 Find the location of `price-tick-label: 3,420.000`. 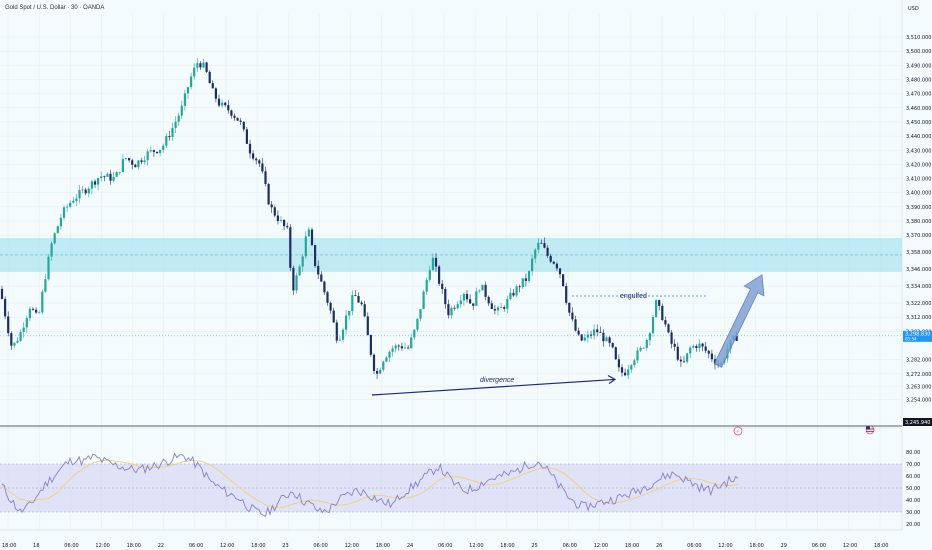

price-tick-label: 3,420.000 is located at coordinates (918, 165).